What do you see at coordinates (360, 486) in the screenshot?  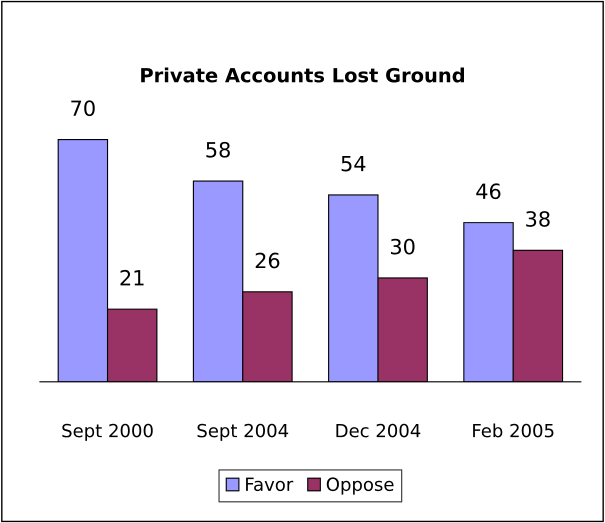 I see `legend-label: Oppose` at bounding box center [360, 486].